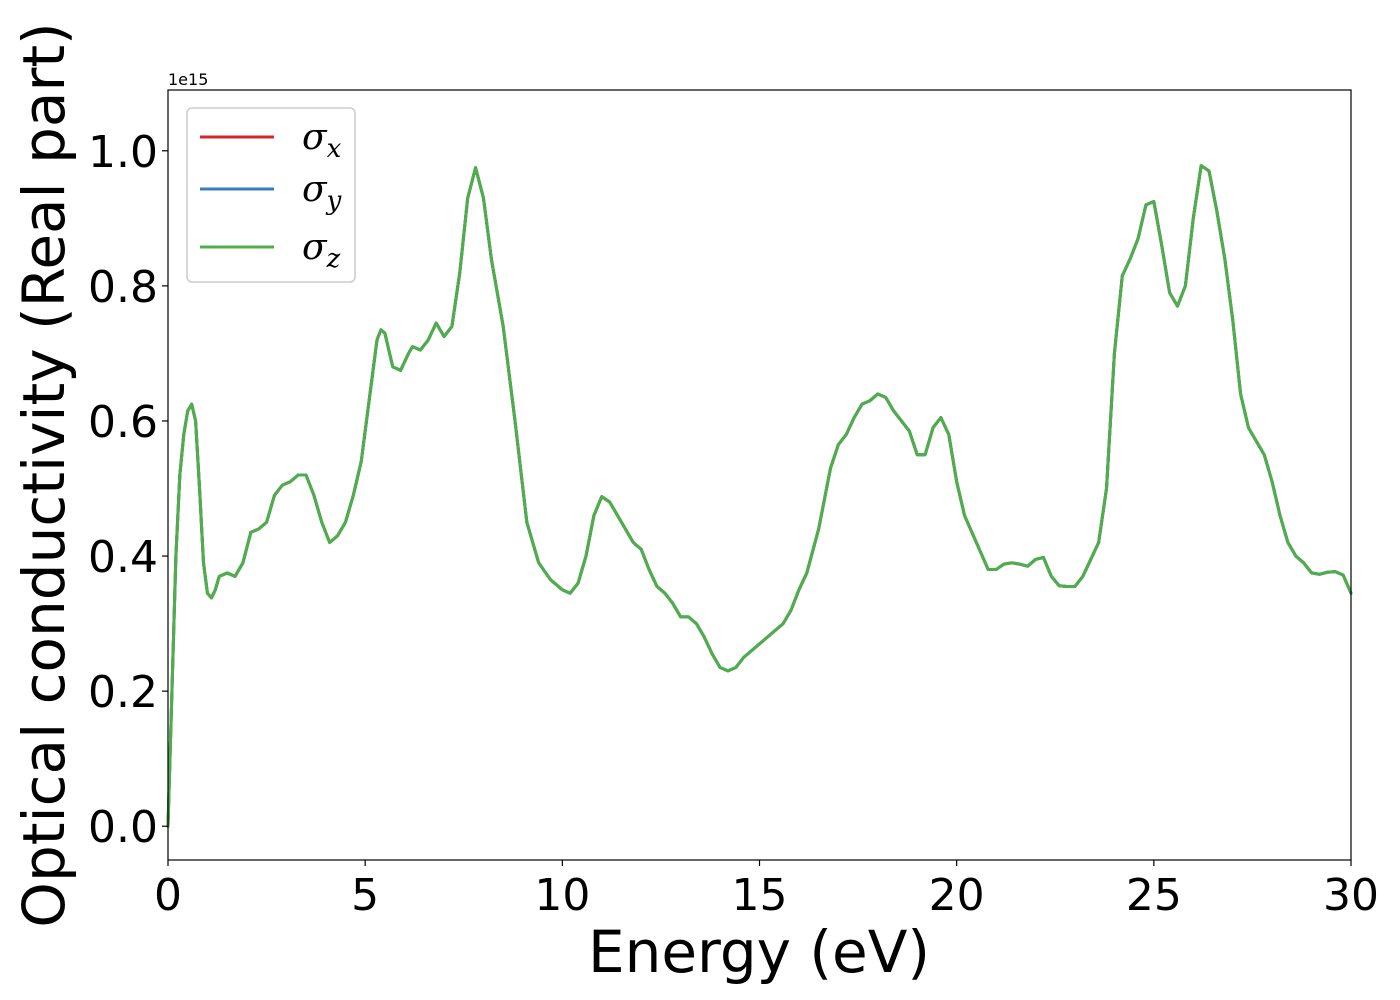  I want to click on legend-label: σx, so click(322, 140).